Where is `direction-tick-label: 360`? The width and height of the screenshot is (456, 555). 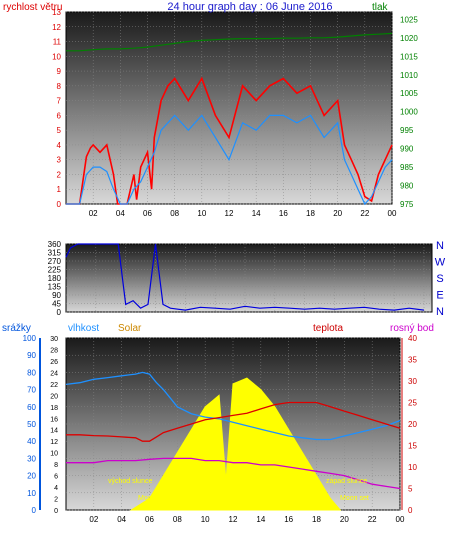 direction-tick-label: 360 is located at coordinates (55, 244).